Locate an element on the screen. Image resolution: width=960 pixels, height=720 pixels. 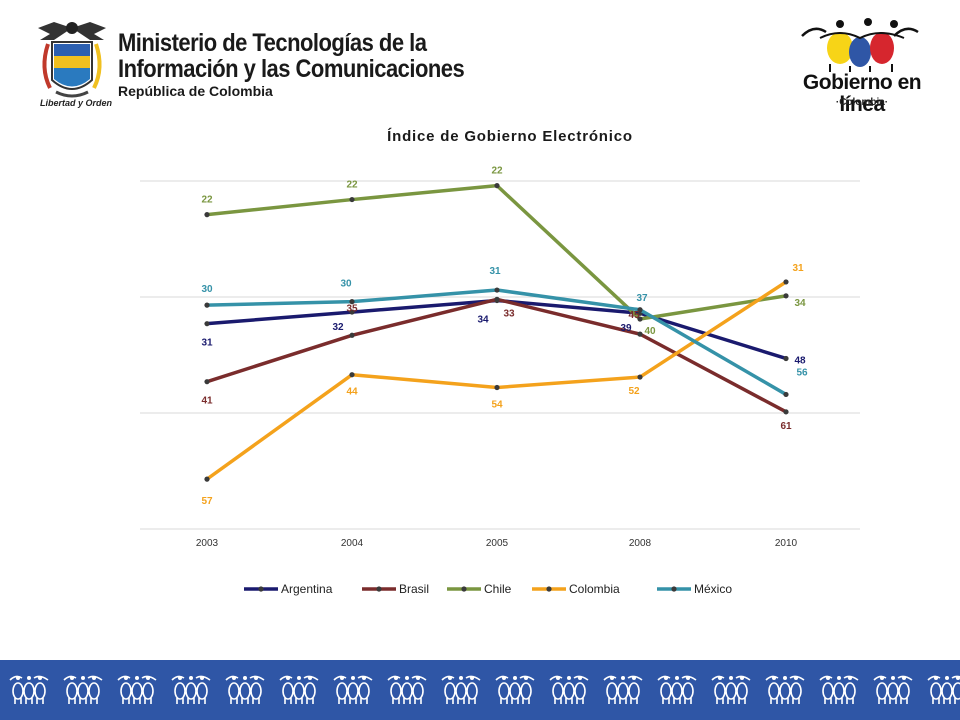
data-label: 39 is located at coordinates (626, 328).